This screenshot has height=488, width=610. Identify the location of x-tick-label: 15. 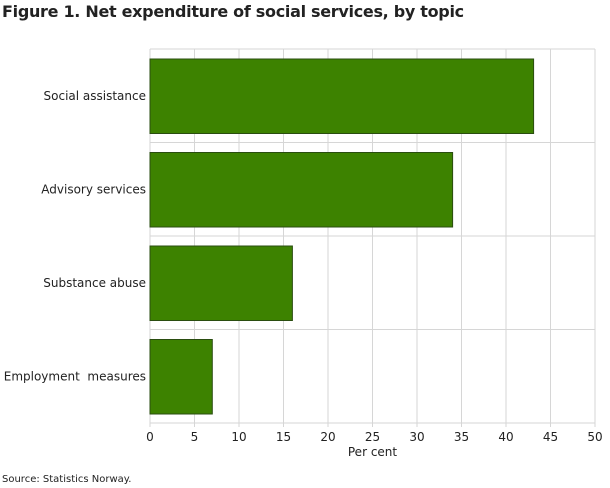
(283, 437).